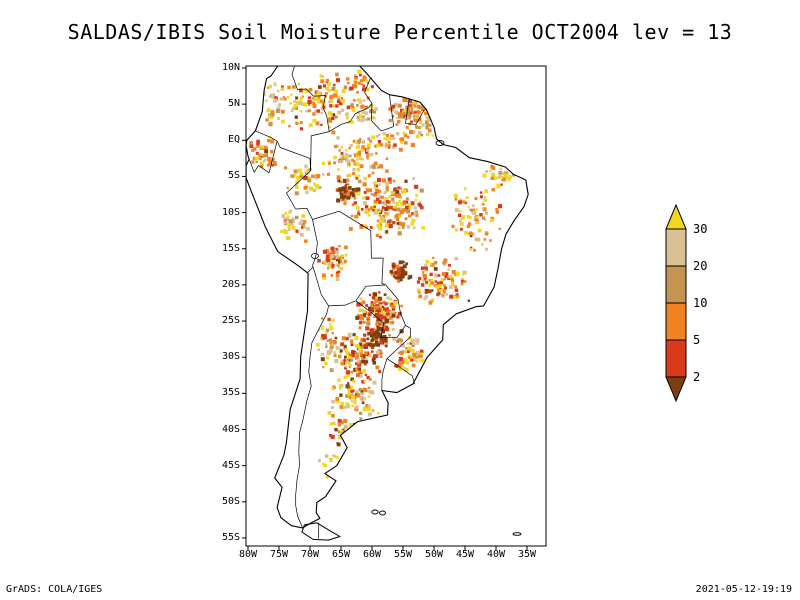 Image resolution: width=800 pixels, height=600 pixels. What do you see at coordinates (230, 321) in the screenshot?
I see `lat-tick-label: 25S` at bounding box center [230, 321].